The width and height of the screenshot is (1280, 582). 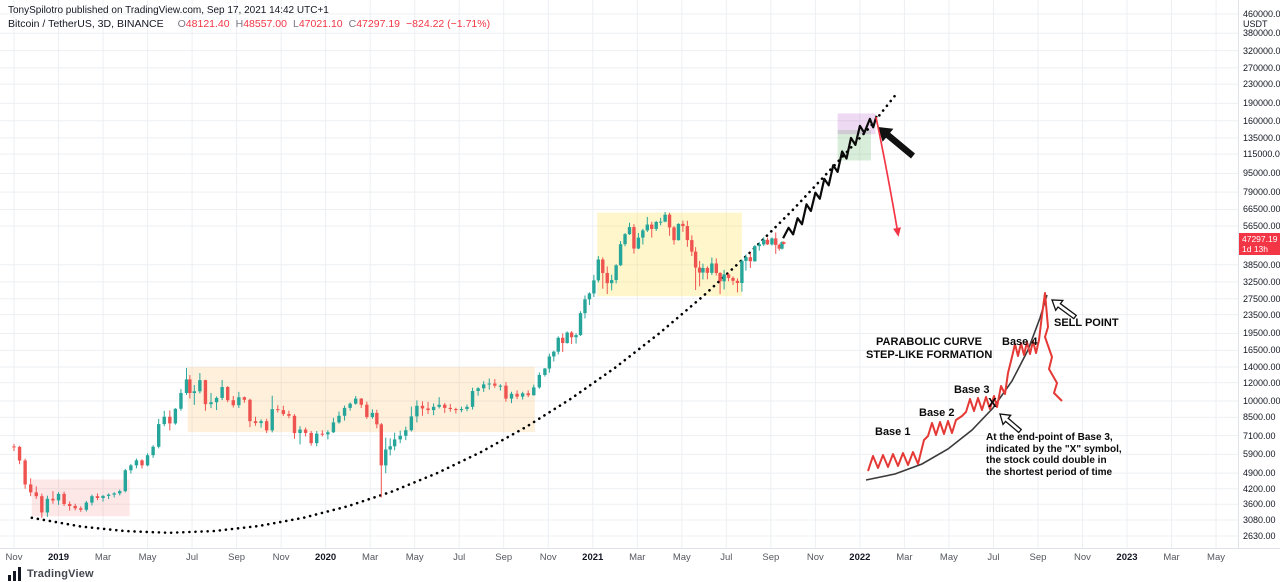 What do you see at coordinates (830, 177) in the screenshot?
I see `projection-sketch` at bounding box center [830, 177].